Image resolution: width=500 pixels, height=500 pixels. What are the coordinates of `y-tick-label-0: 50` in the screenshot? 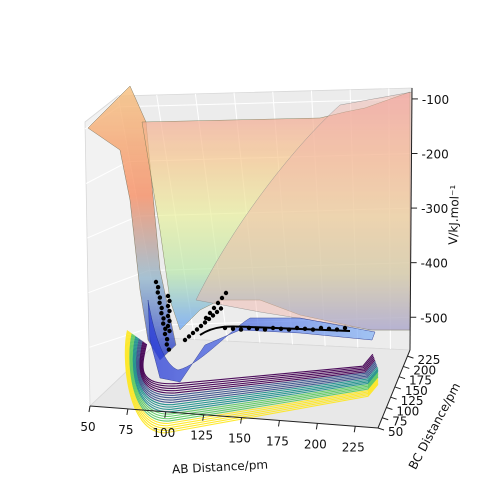 It's located at (395, 432).